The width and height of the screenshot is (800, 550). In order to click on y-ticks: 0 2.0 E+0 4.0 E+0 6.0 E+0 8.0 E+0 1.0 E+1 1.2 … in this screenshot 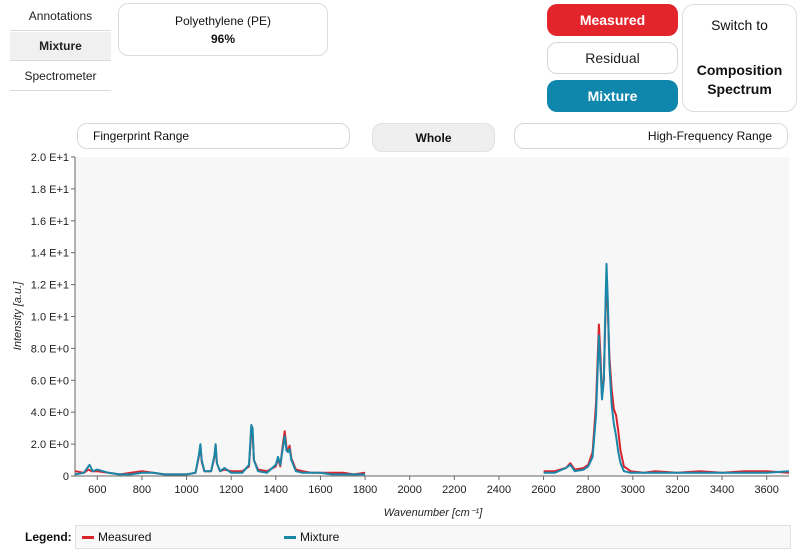, I will do `click(53, 317)`.